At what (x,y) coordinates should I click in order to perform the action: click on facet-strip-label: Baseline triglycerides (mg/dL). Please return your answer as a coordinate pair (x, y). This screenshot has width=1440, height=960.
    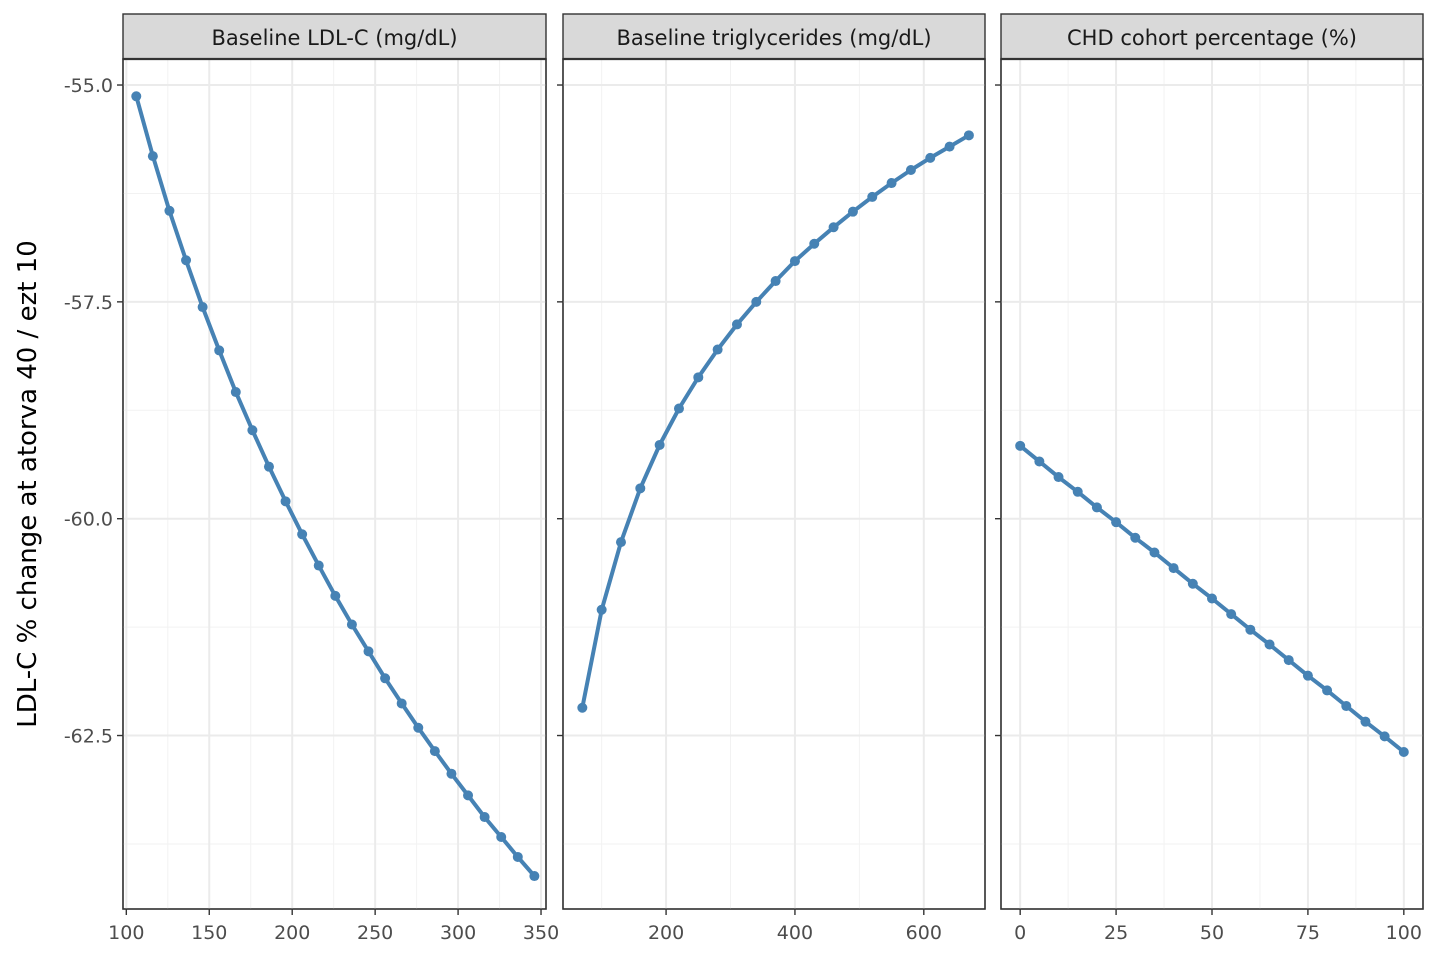
    Looking at the image, I should click on (773, 38).